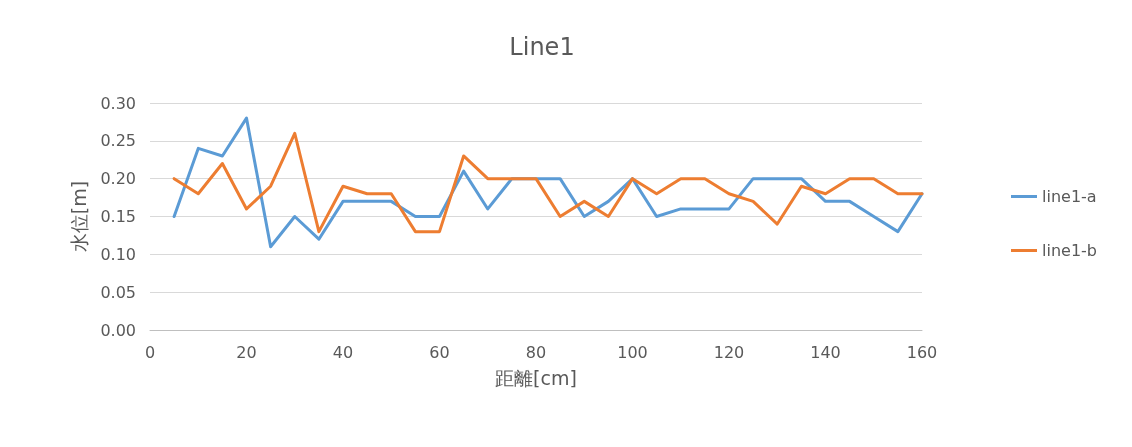 The width and height of the screenshot is (1132, 447). Describe the element at coordinates (632, 352) in the screenshot. I see `x-tick-label: 100` at that location.